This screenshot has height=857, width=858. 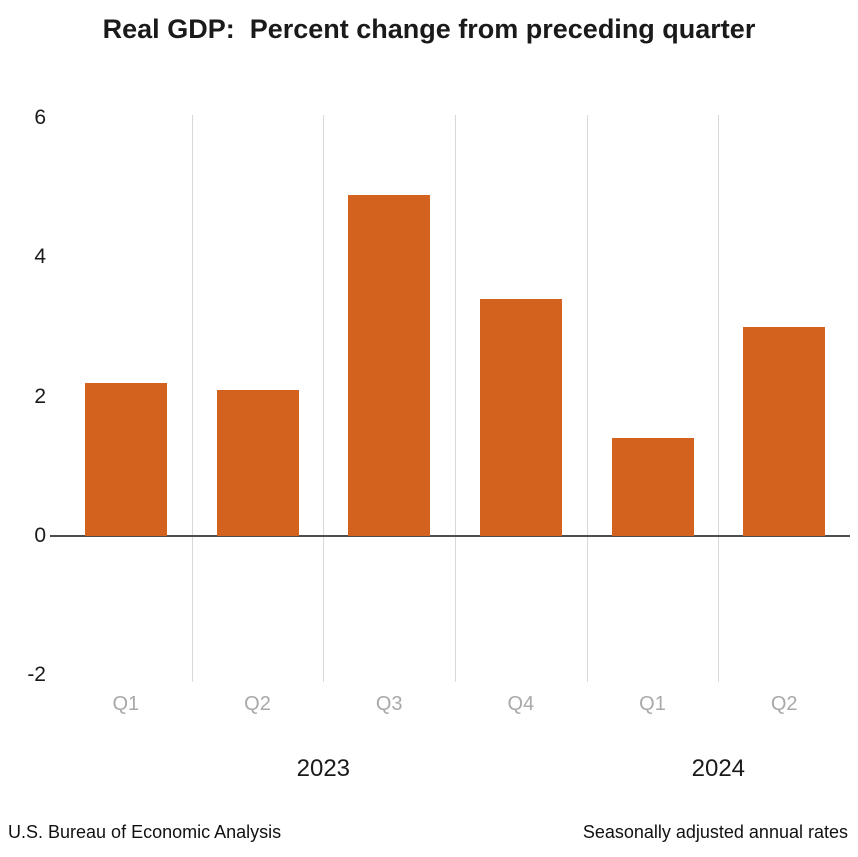 I want to click on ytick-label: 6, so click(x=40, y=117).